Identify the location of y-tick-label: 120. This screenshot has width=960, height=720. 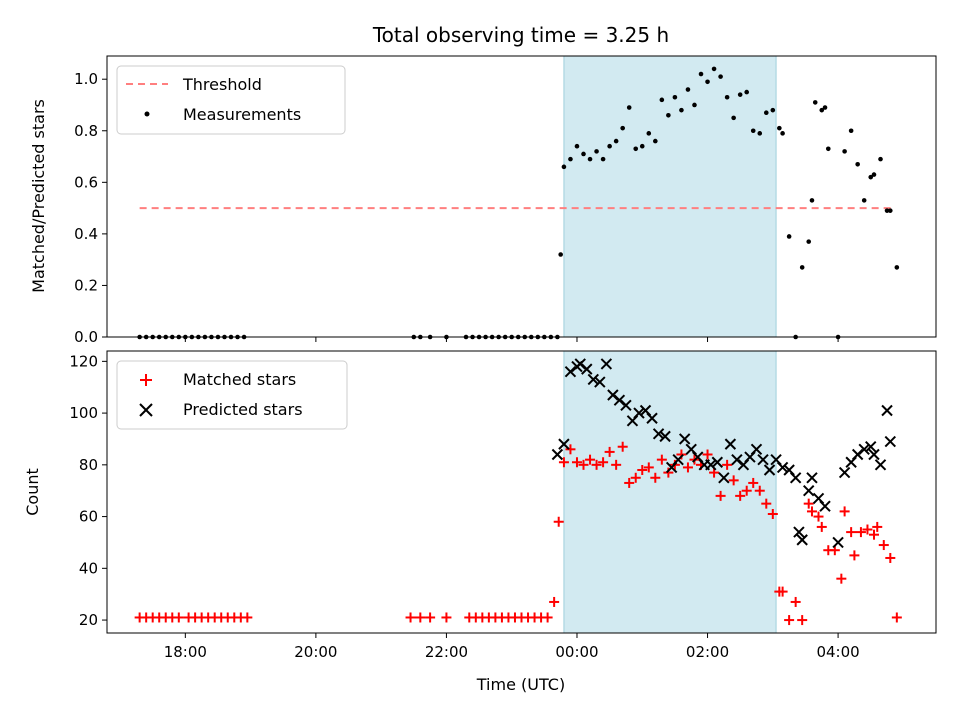
(83, 361).